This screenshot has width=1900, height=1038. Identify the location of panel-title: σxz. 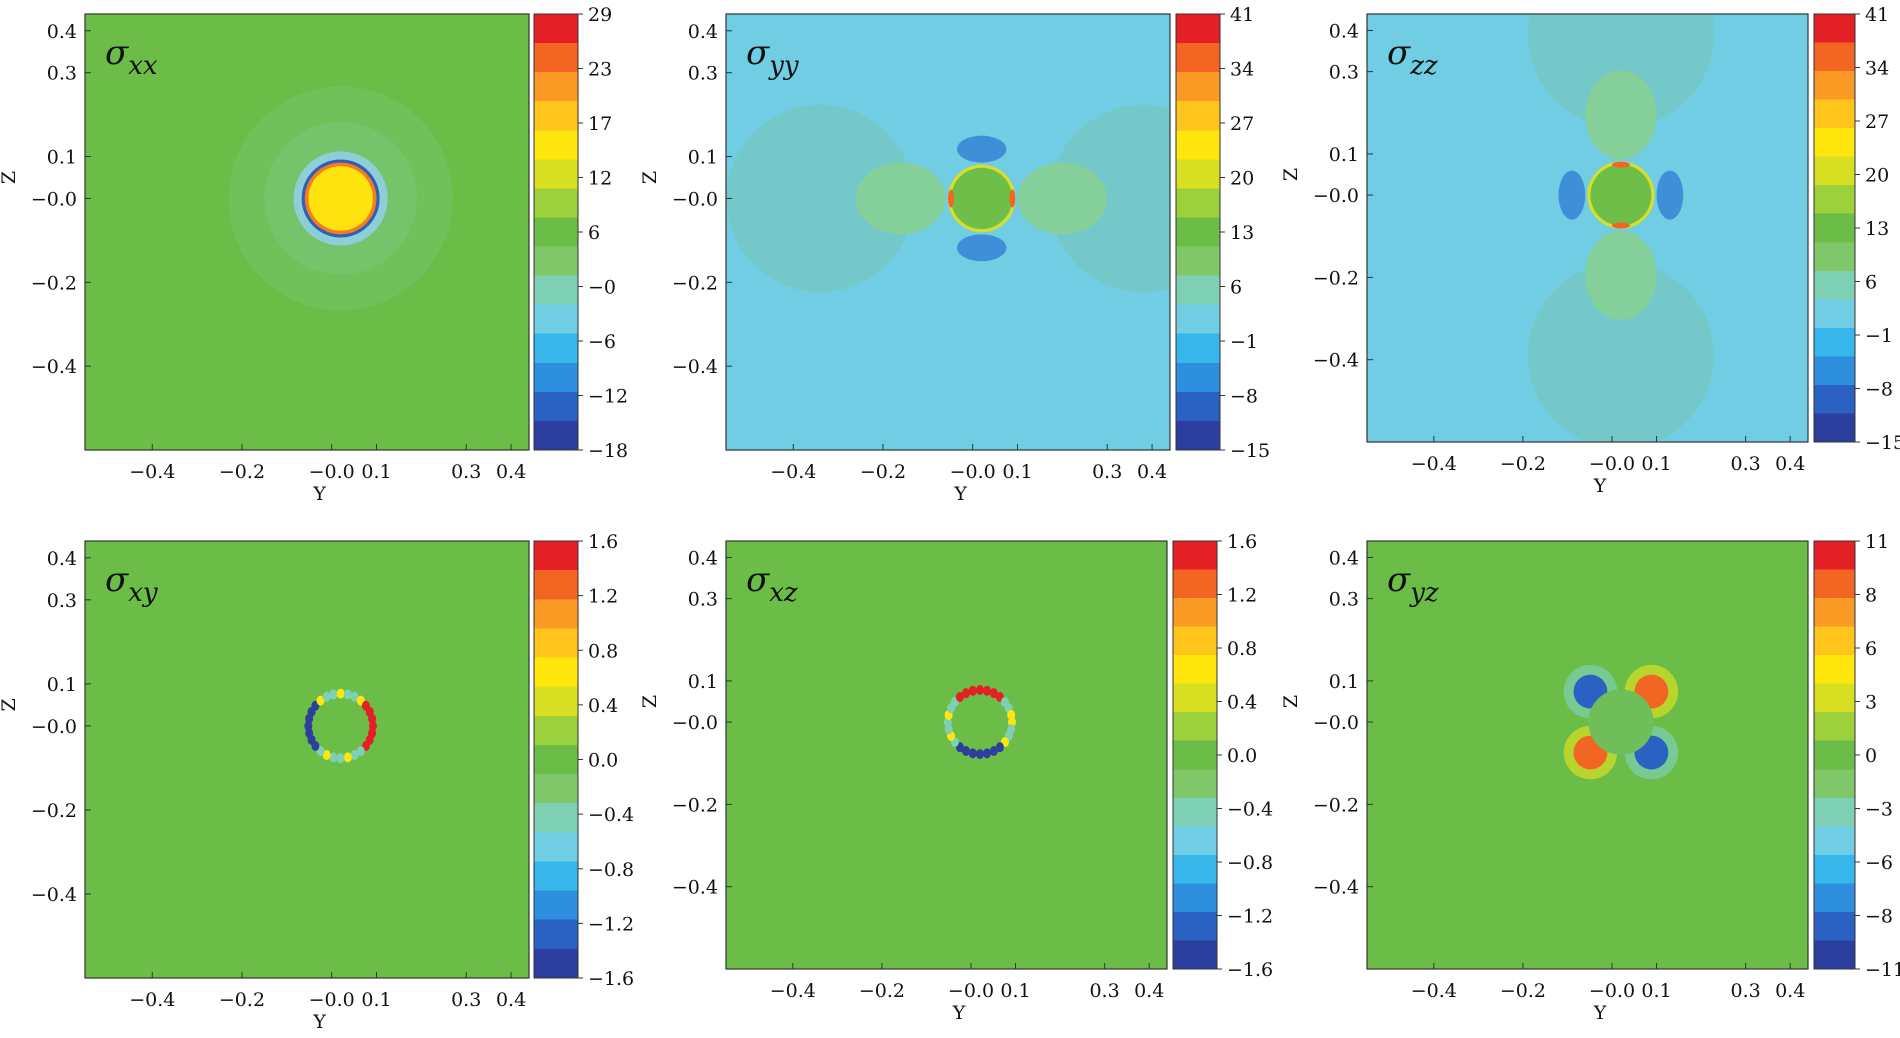
(772, 584).